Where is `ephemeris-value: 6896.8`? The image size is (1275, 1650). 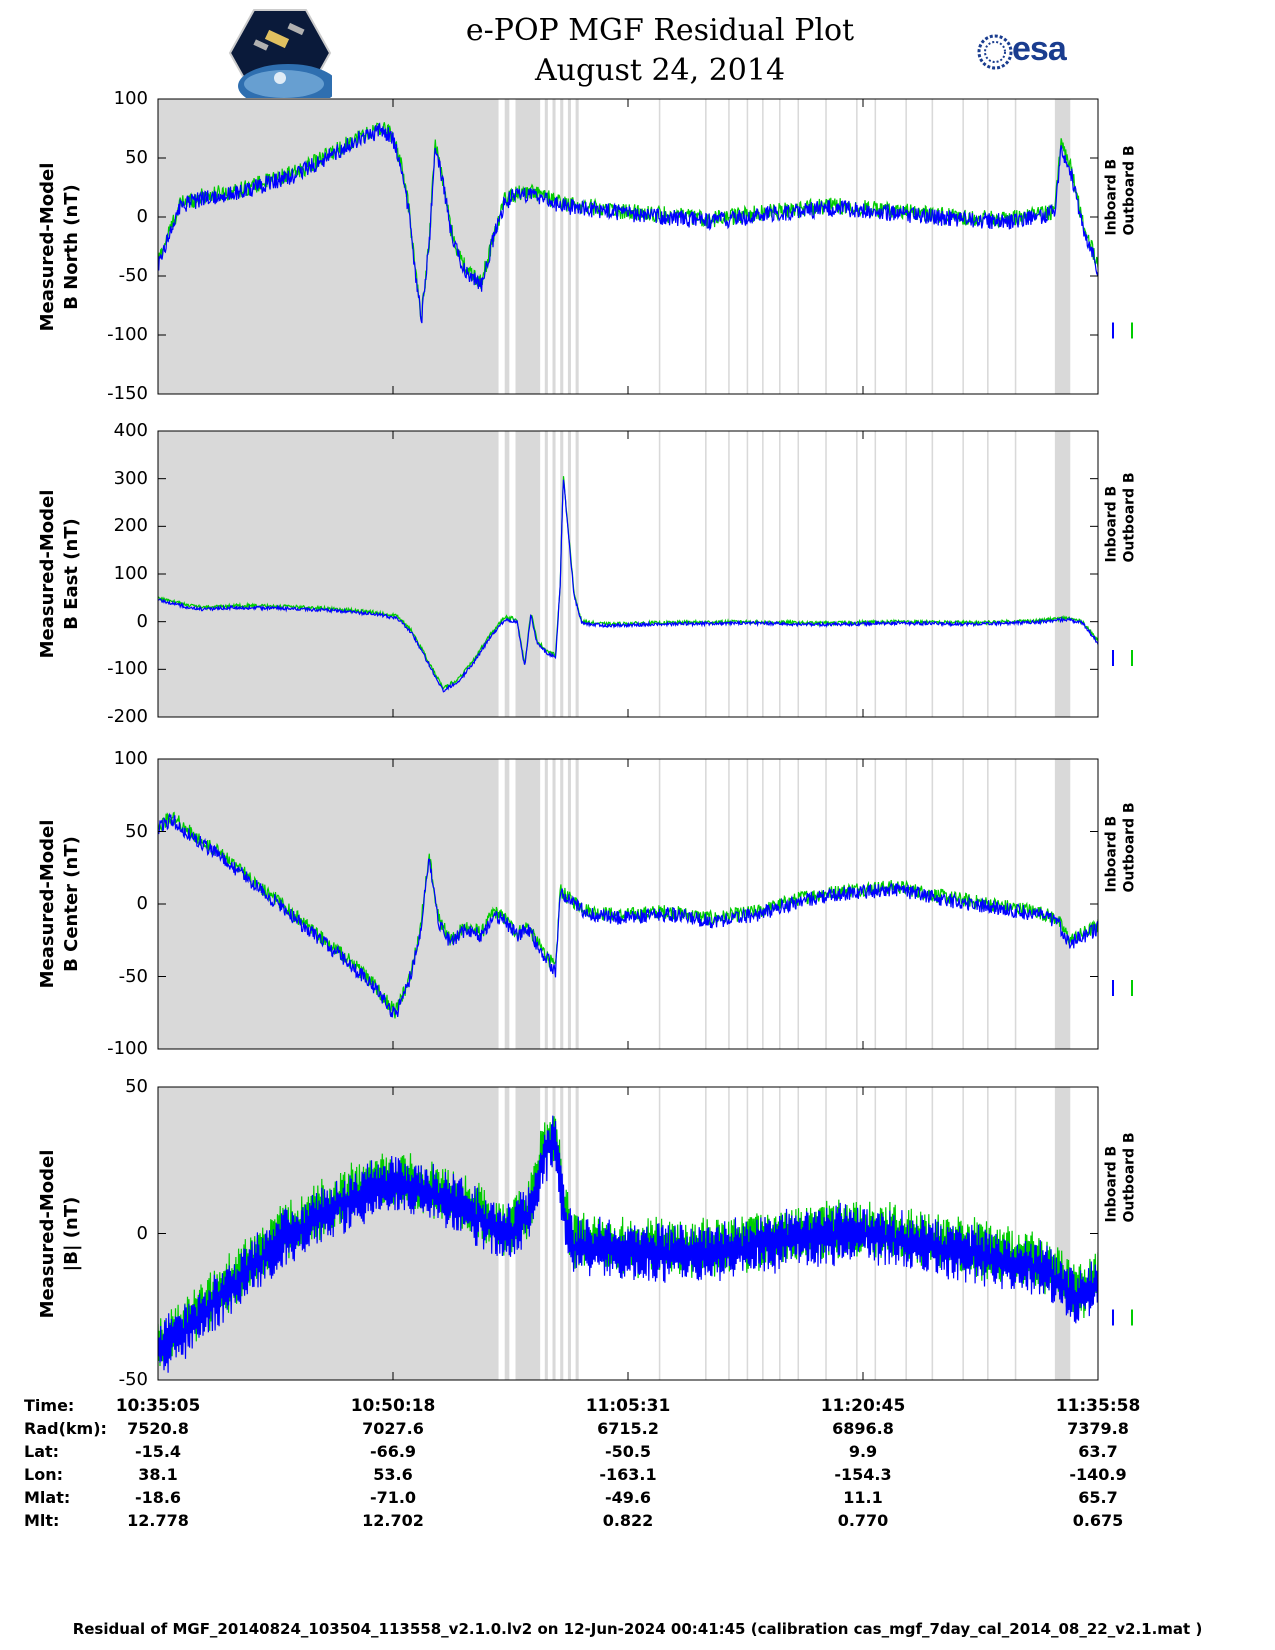
ephemeris-value: 6896.8 is located at coordinates (863, 1428).